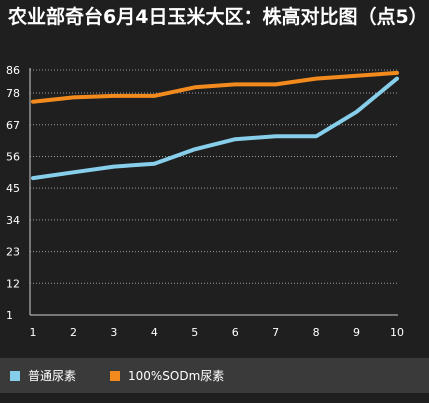 This screenshot has height=403, width=429. What do you see at coordinates (356, 332) in the screenshot?
I see `x-tick-label: 9` at bounding box center [356, 332].